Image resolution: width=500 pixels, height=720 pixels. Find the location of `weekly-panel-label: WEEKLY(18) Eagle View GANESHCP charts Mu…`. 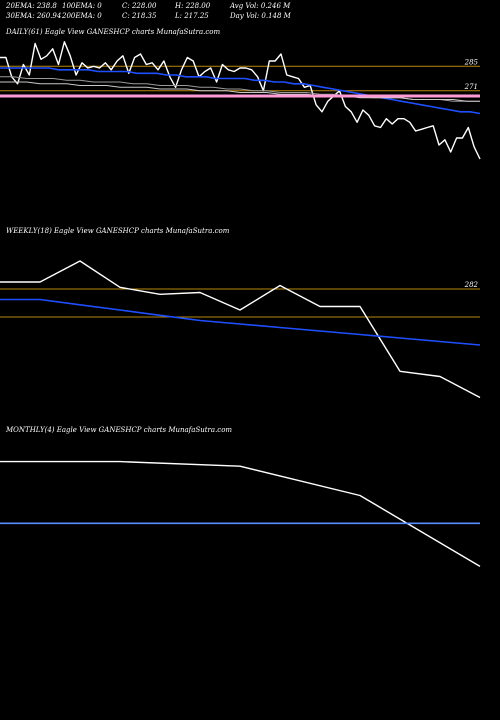

weekly-panel-label: WEEKLY(18) Eagle View GANESHCP charts Mu… is located at coordinates (118, 231).